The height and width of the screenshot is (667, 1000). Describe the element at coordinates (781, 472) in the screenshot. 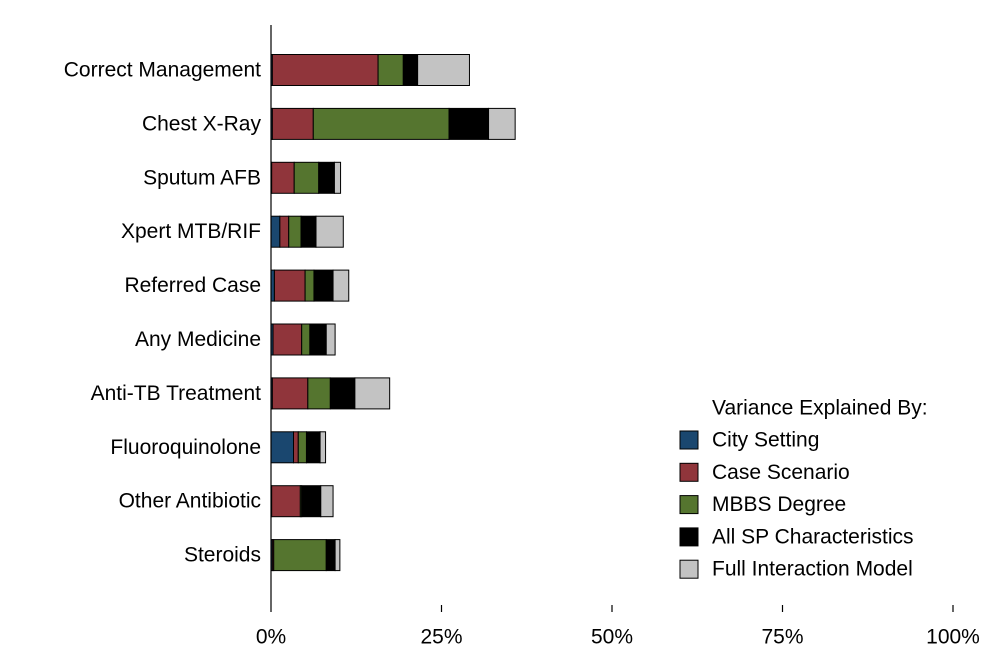

I see `legend-label: Case Scenario` at that location.